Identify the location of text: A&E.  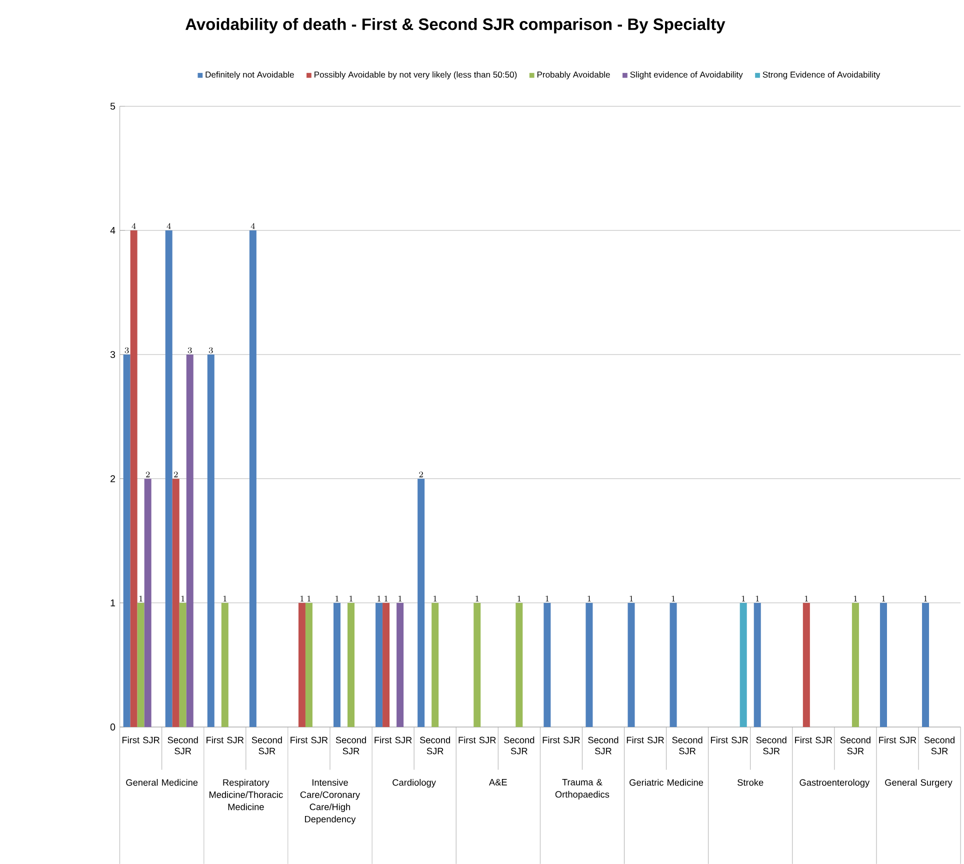
(497, 782).